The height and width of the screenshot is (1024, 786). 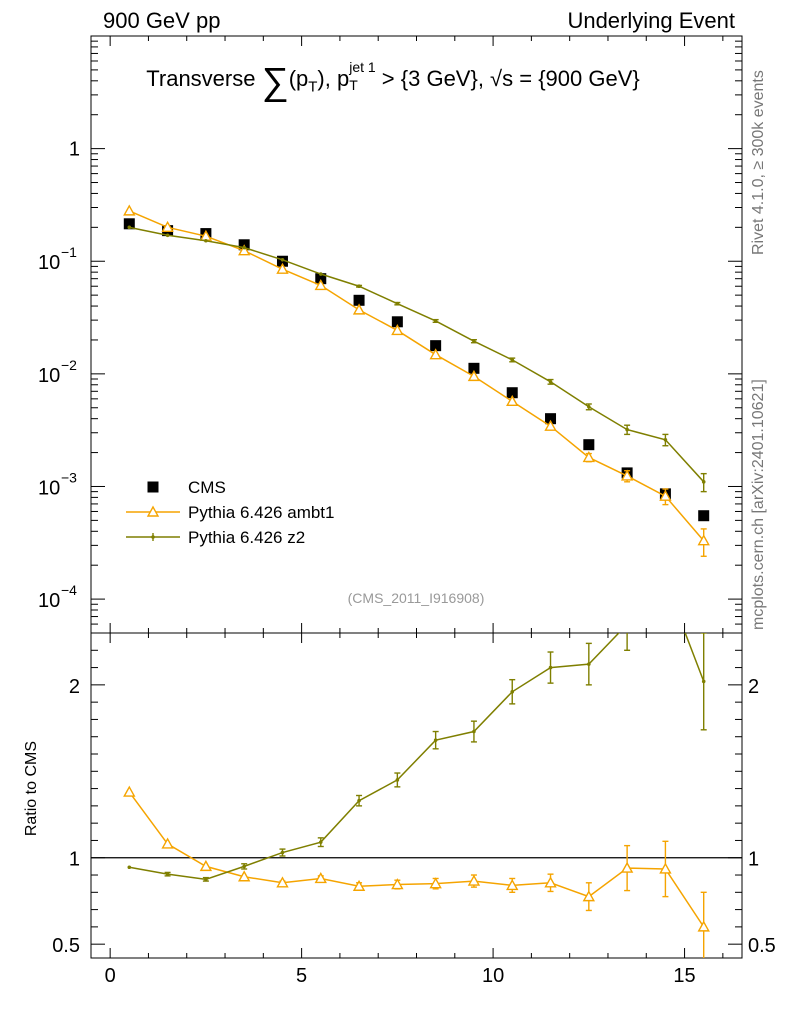 What do you see at coordinates (204, 78) in the screenshot?
I see `title-prefix: Transverse` at bounding box center [204, 78].